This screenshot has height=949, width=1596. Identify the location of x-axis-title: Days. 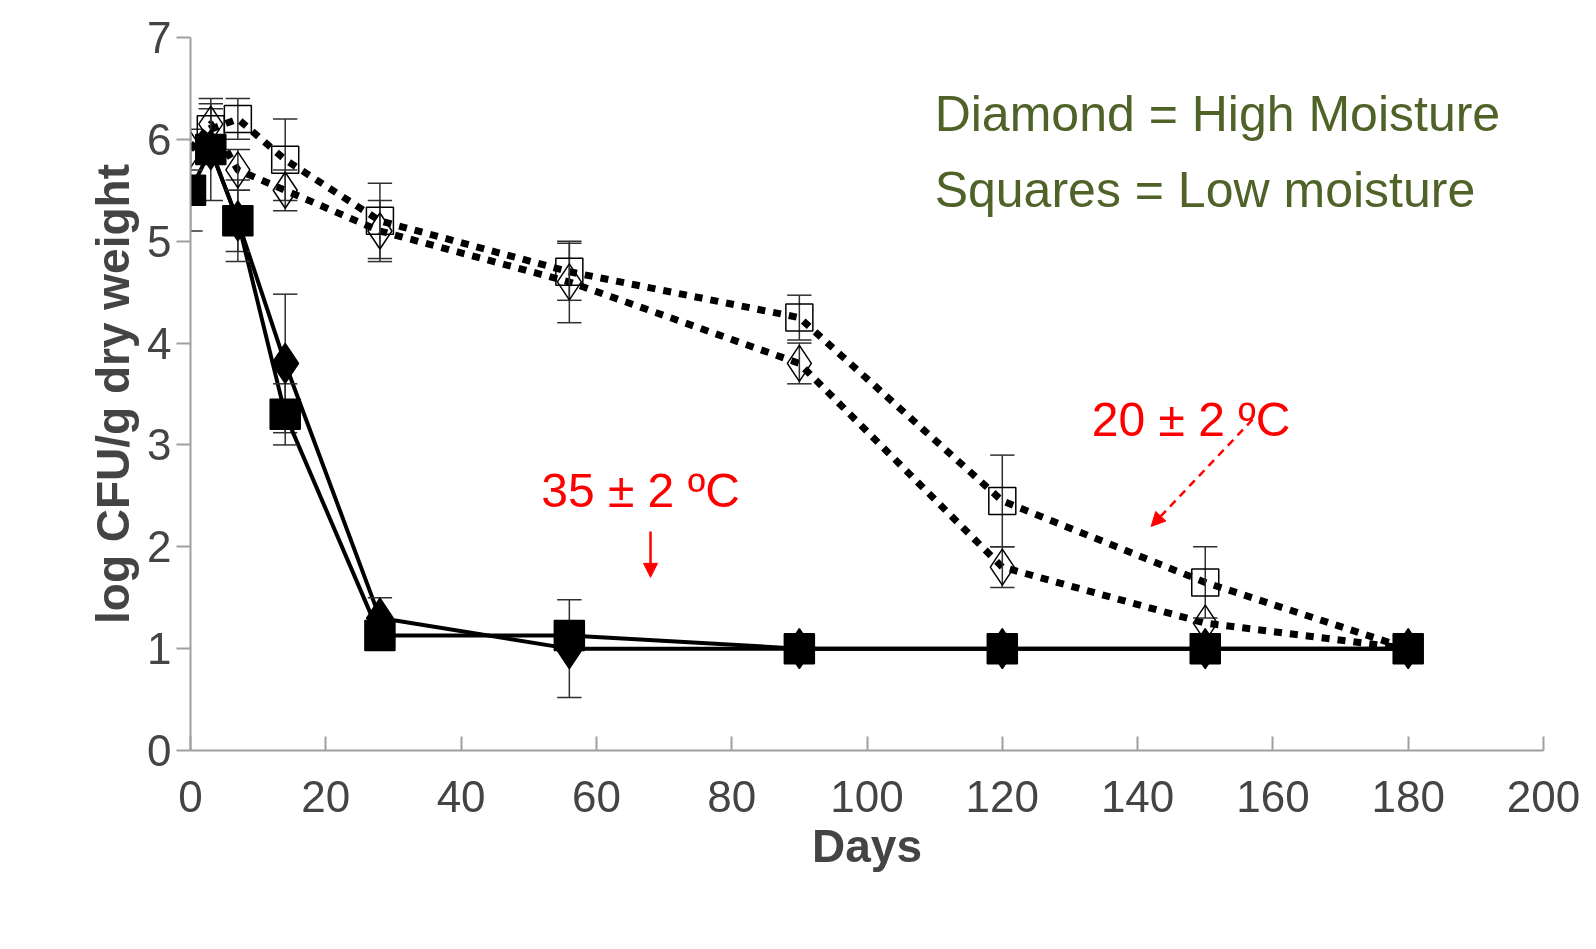
(867, 845).